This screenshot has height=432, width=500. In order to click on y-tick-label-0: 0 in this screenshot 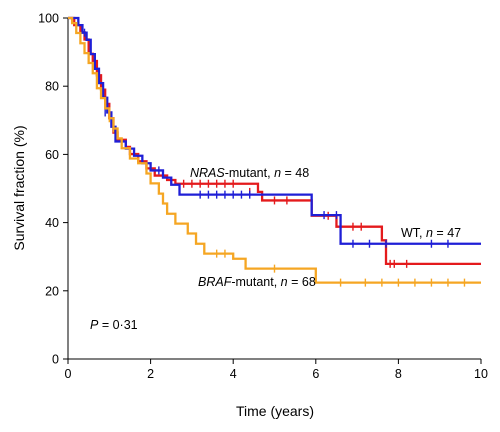, I will do `click(55, 360)`.